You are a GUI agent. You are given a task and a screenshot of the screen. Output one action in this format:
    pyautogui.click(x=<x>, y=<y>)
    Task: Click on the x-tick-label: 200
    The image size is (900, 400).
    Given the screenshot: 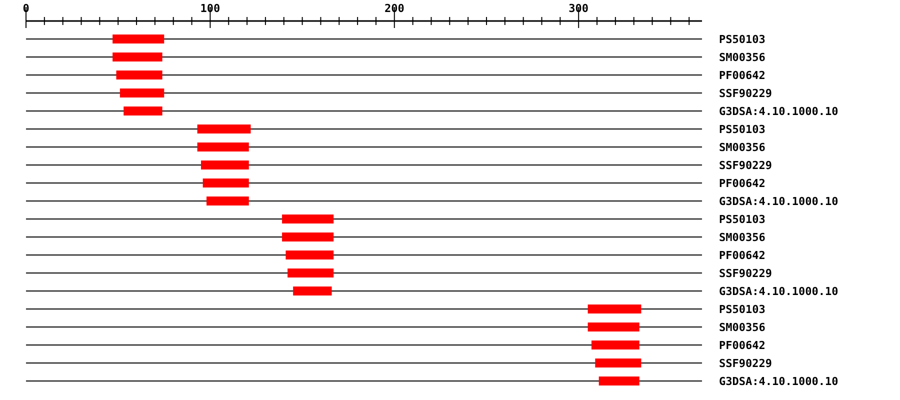 What is the action you would take?
    pyautogui.click(x=394, y=8)
    